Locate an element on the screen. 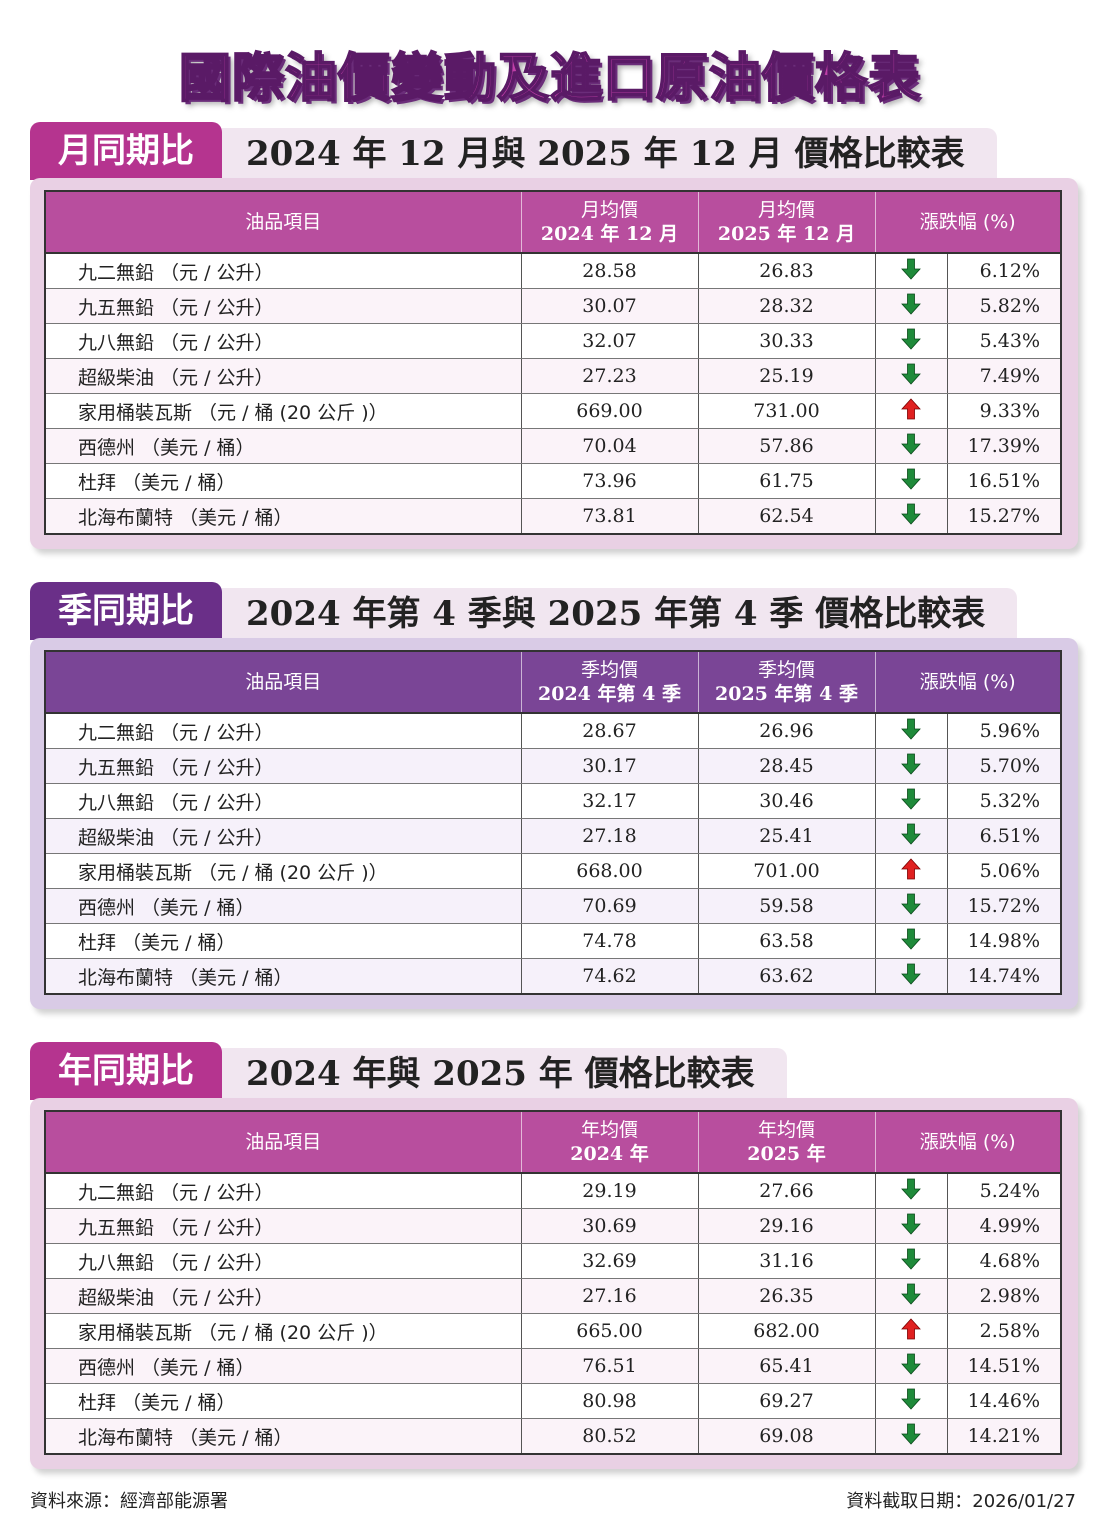 This screenshot has width=1100, height=1532. table-row: 家用桶裝瓦斯 （元 / 桶 (20 公斤 )） 665.00 682.00 2.58% is located at coordinates (553, 1331).